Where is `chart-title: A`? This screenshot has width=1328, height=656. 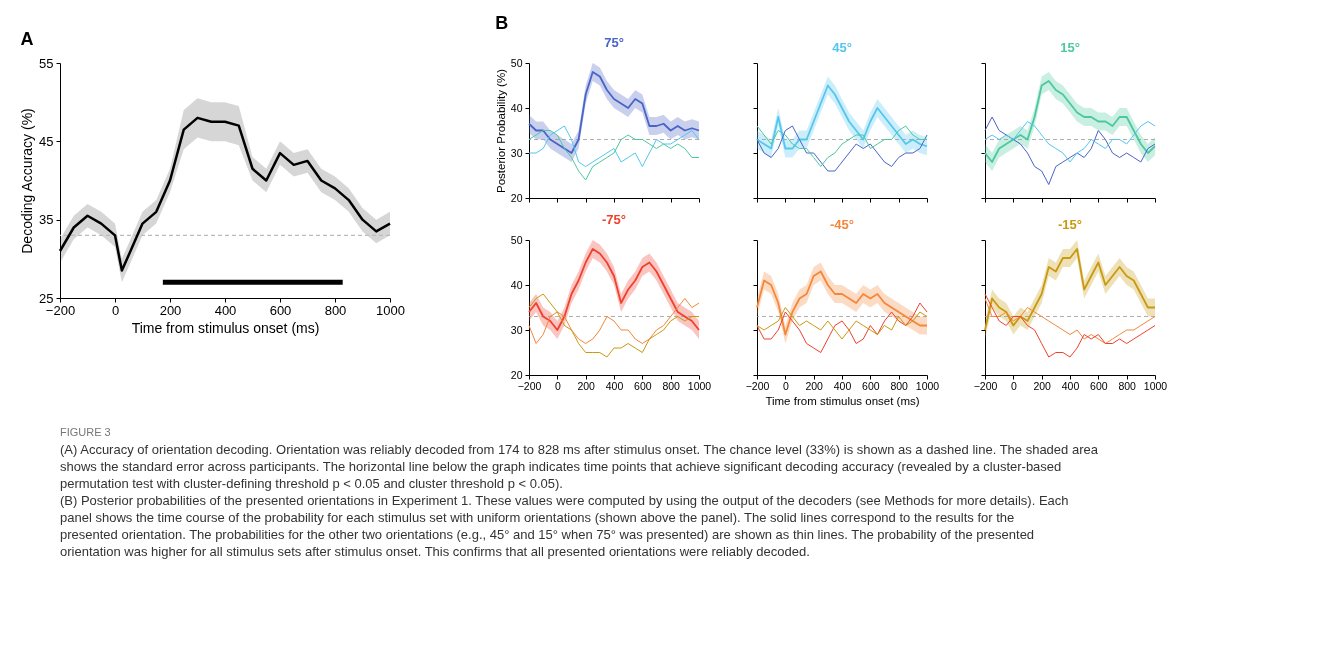
chart-title: A is located at coordinates (27, 39).